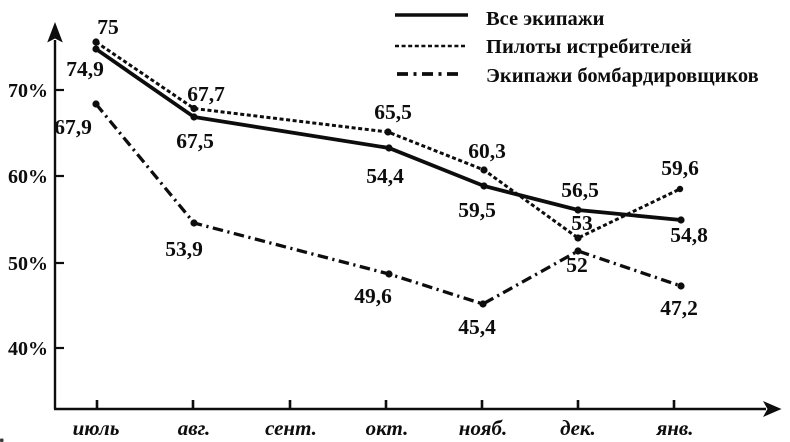 The width and height of the screenshot is (790, 442). I want to click on svg-text: 52, so click(577, 265).